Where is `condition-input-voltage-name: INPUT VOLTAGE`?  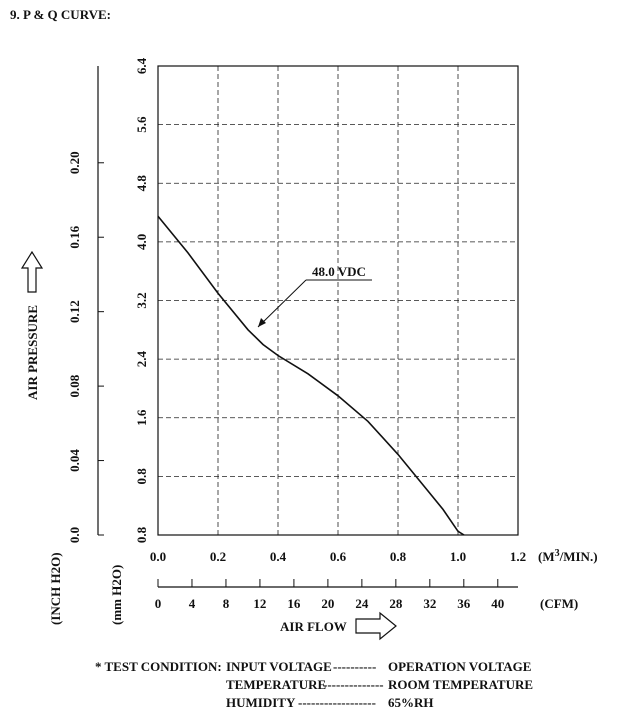
condition-input-voltage-name: INPUT VOLTAGE is located at coordinates (279, 666).